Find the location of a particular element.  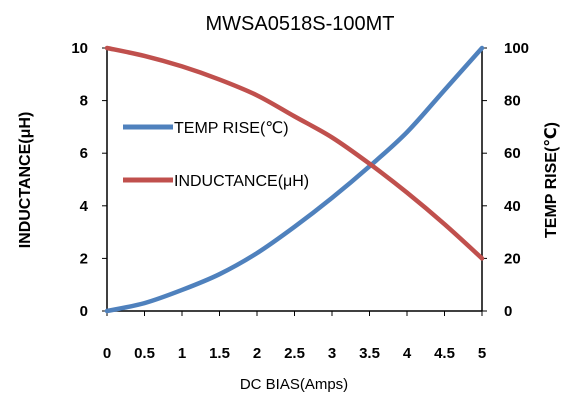

y-tick-label: 10 is located at coordinates (79, 48).